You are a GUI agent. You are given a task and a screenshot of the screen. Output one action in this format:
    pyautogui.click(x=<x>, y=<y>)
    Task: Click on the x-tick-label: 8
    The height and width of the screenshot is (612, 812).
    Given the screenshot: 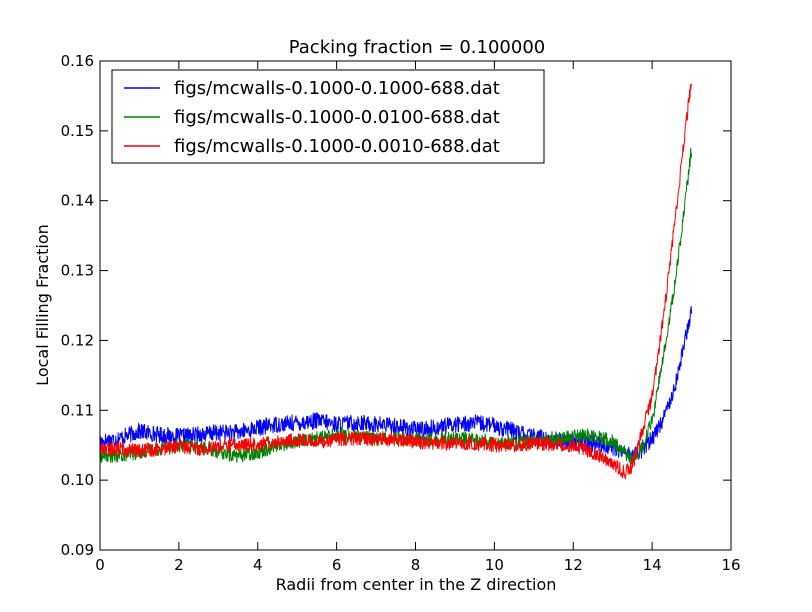 What is the action you would take?
    pyautogui.click(x=416, y=565)
    